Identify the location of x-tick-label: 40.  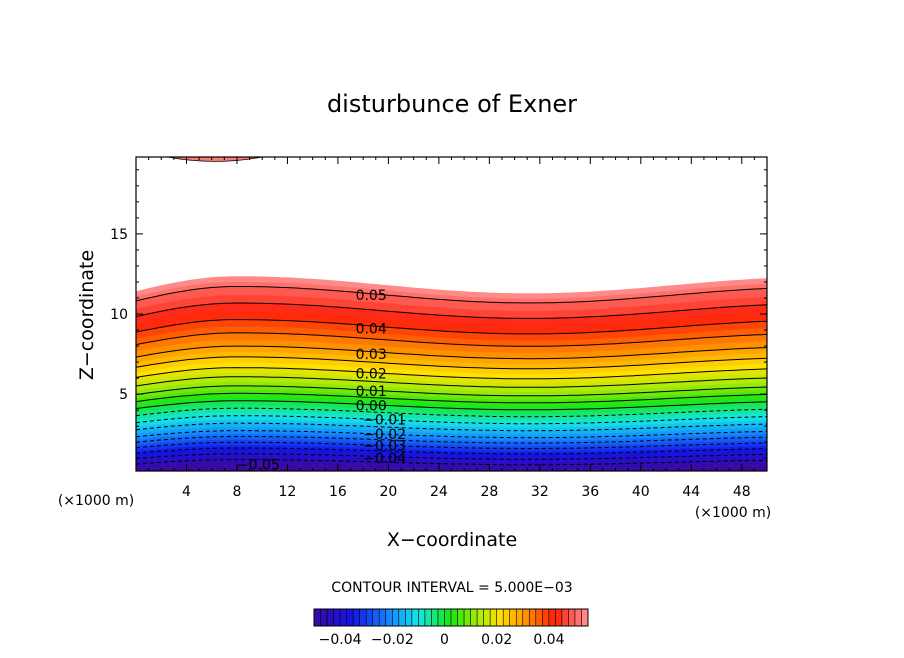
(641, 492).